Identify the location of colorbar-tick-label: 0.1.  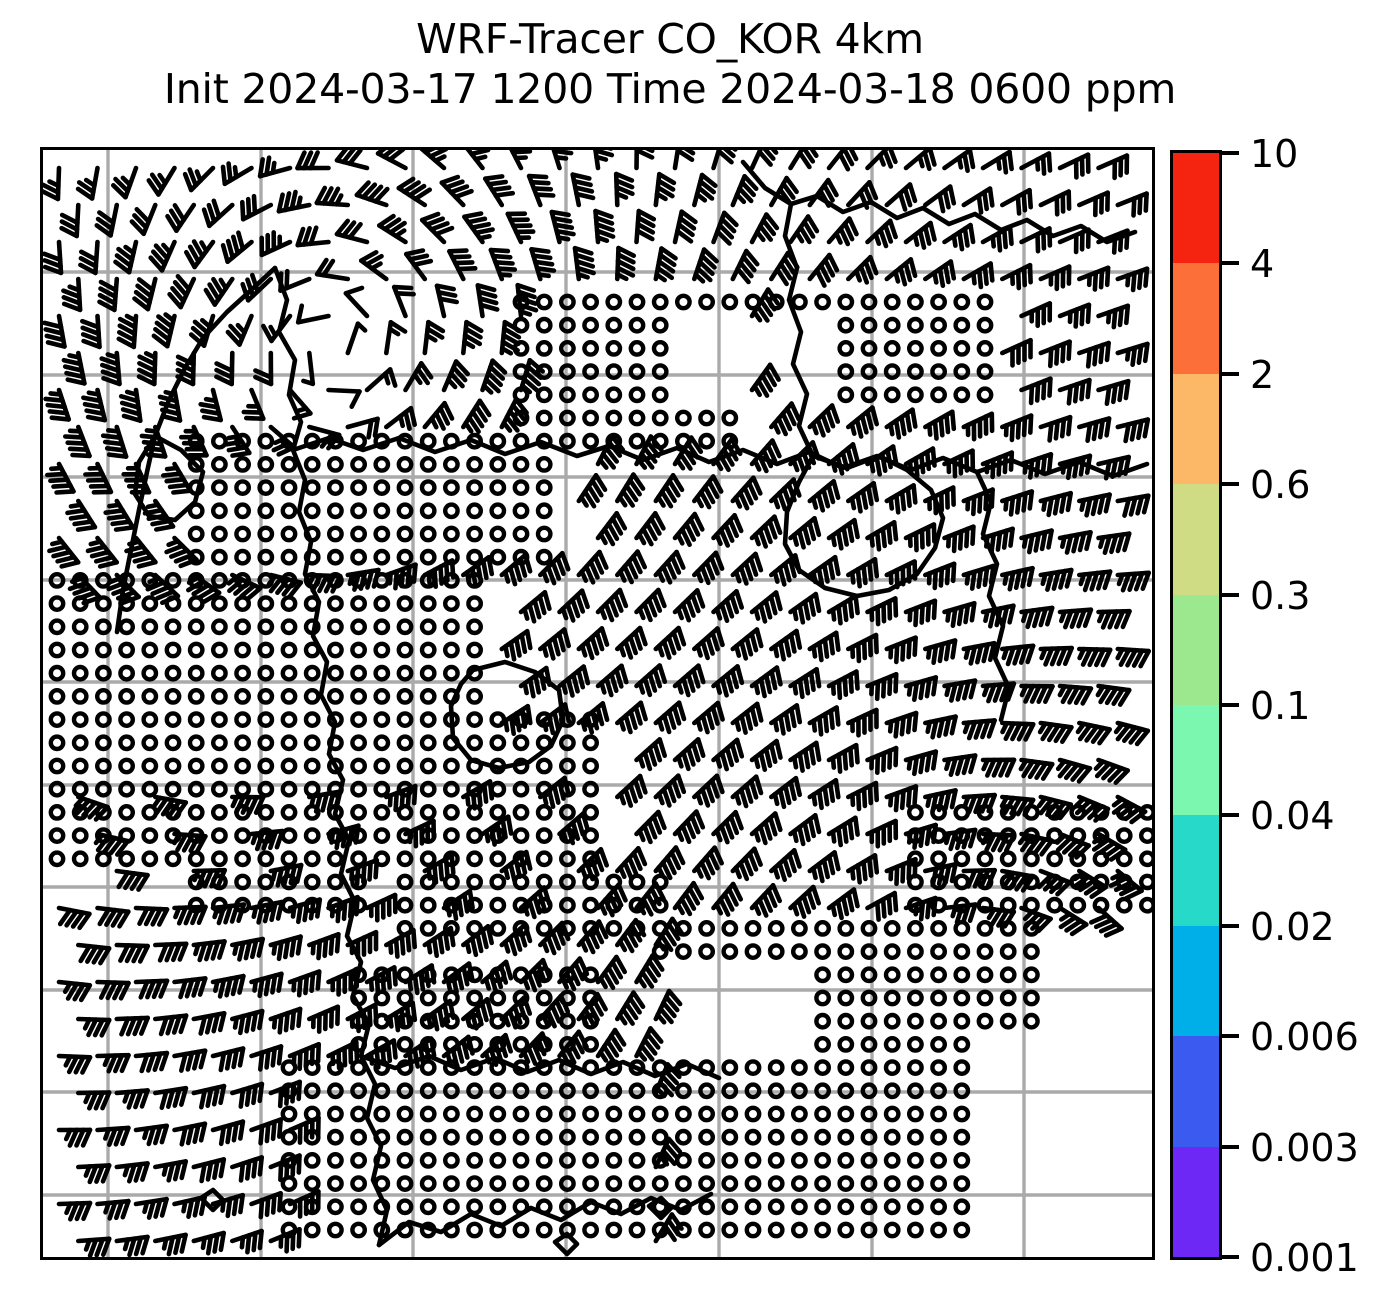
(1280, 706).